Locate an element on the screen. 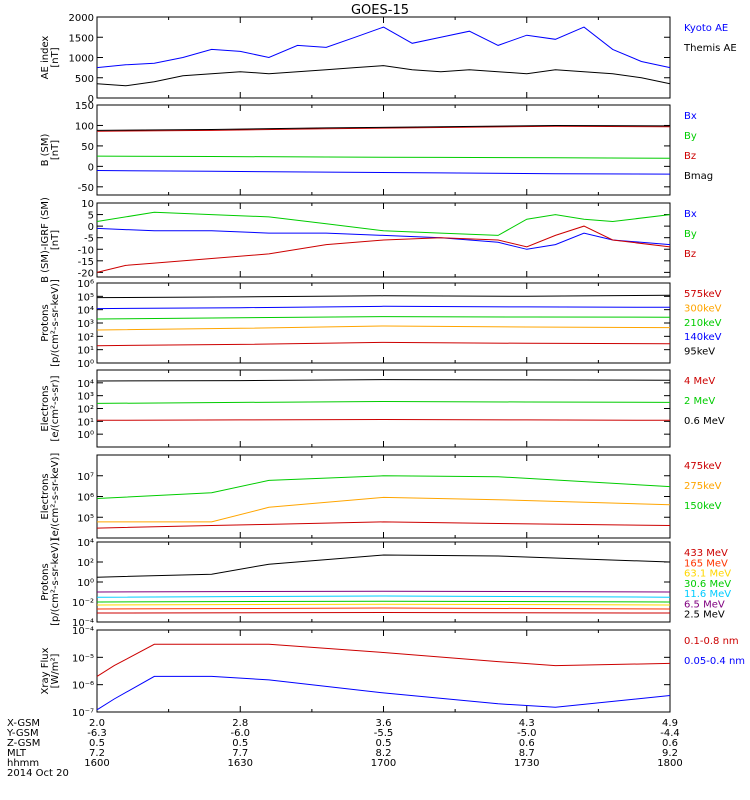  y-tick-label: 5 is located at coordinates (91, 216).